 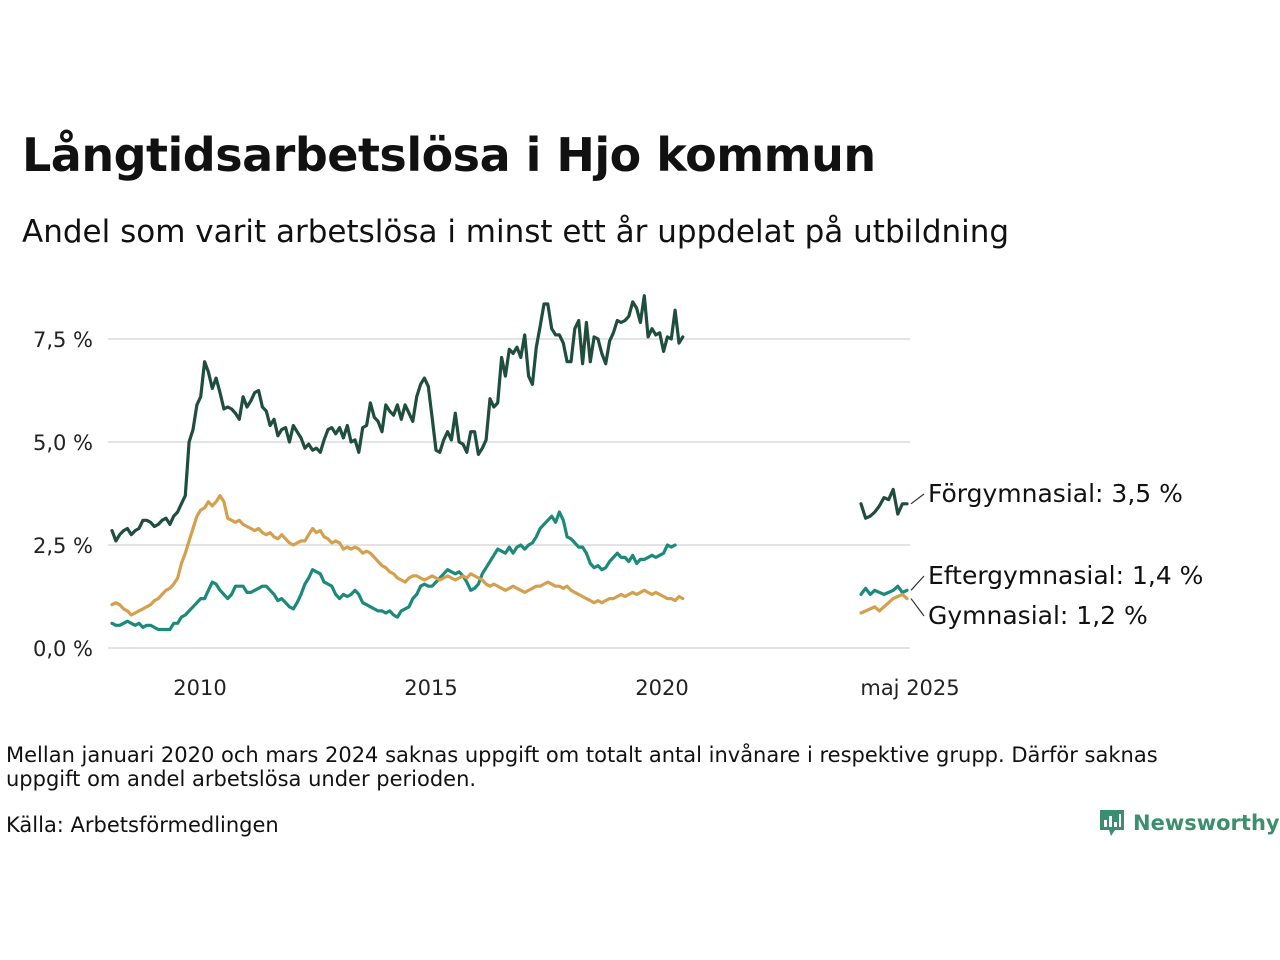 What do you see at coordinates (566, 688) in the screenshot?
I see `x-axis-ticks: 2010 2015 2020 maj 2025` at bounding box center [566, 688].